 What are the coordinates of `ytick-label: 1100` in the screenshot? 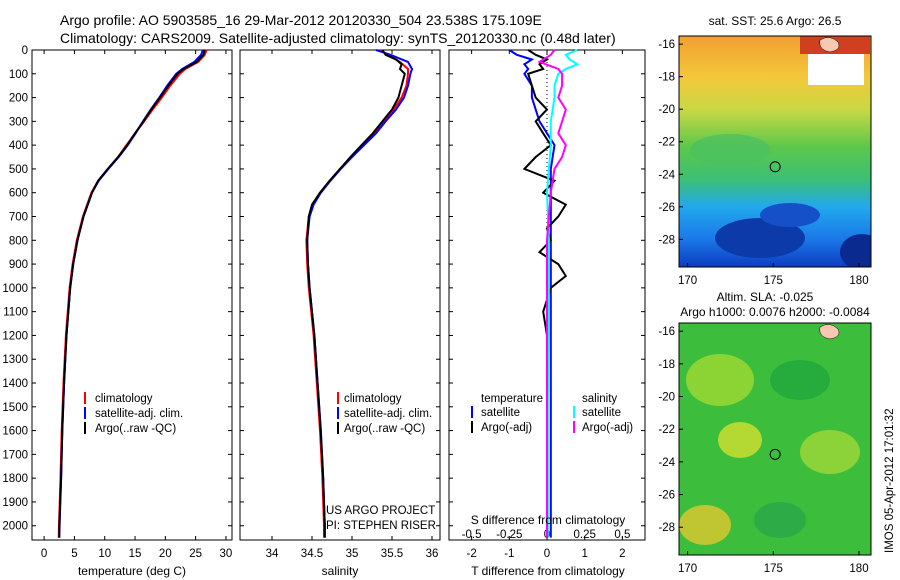 It's located at (15, 313).